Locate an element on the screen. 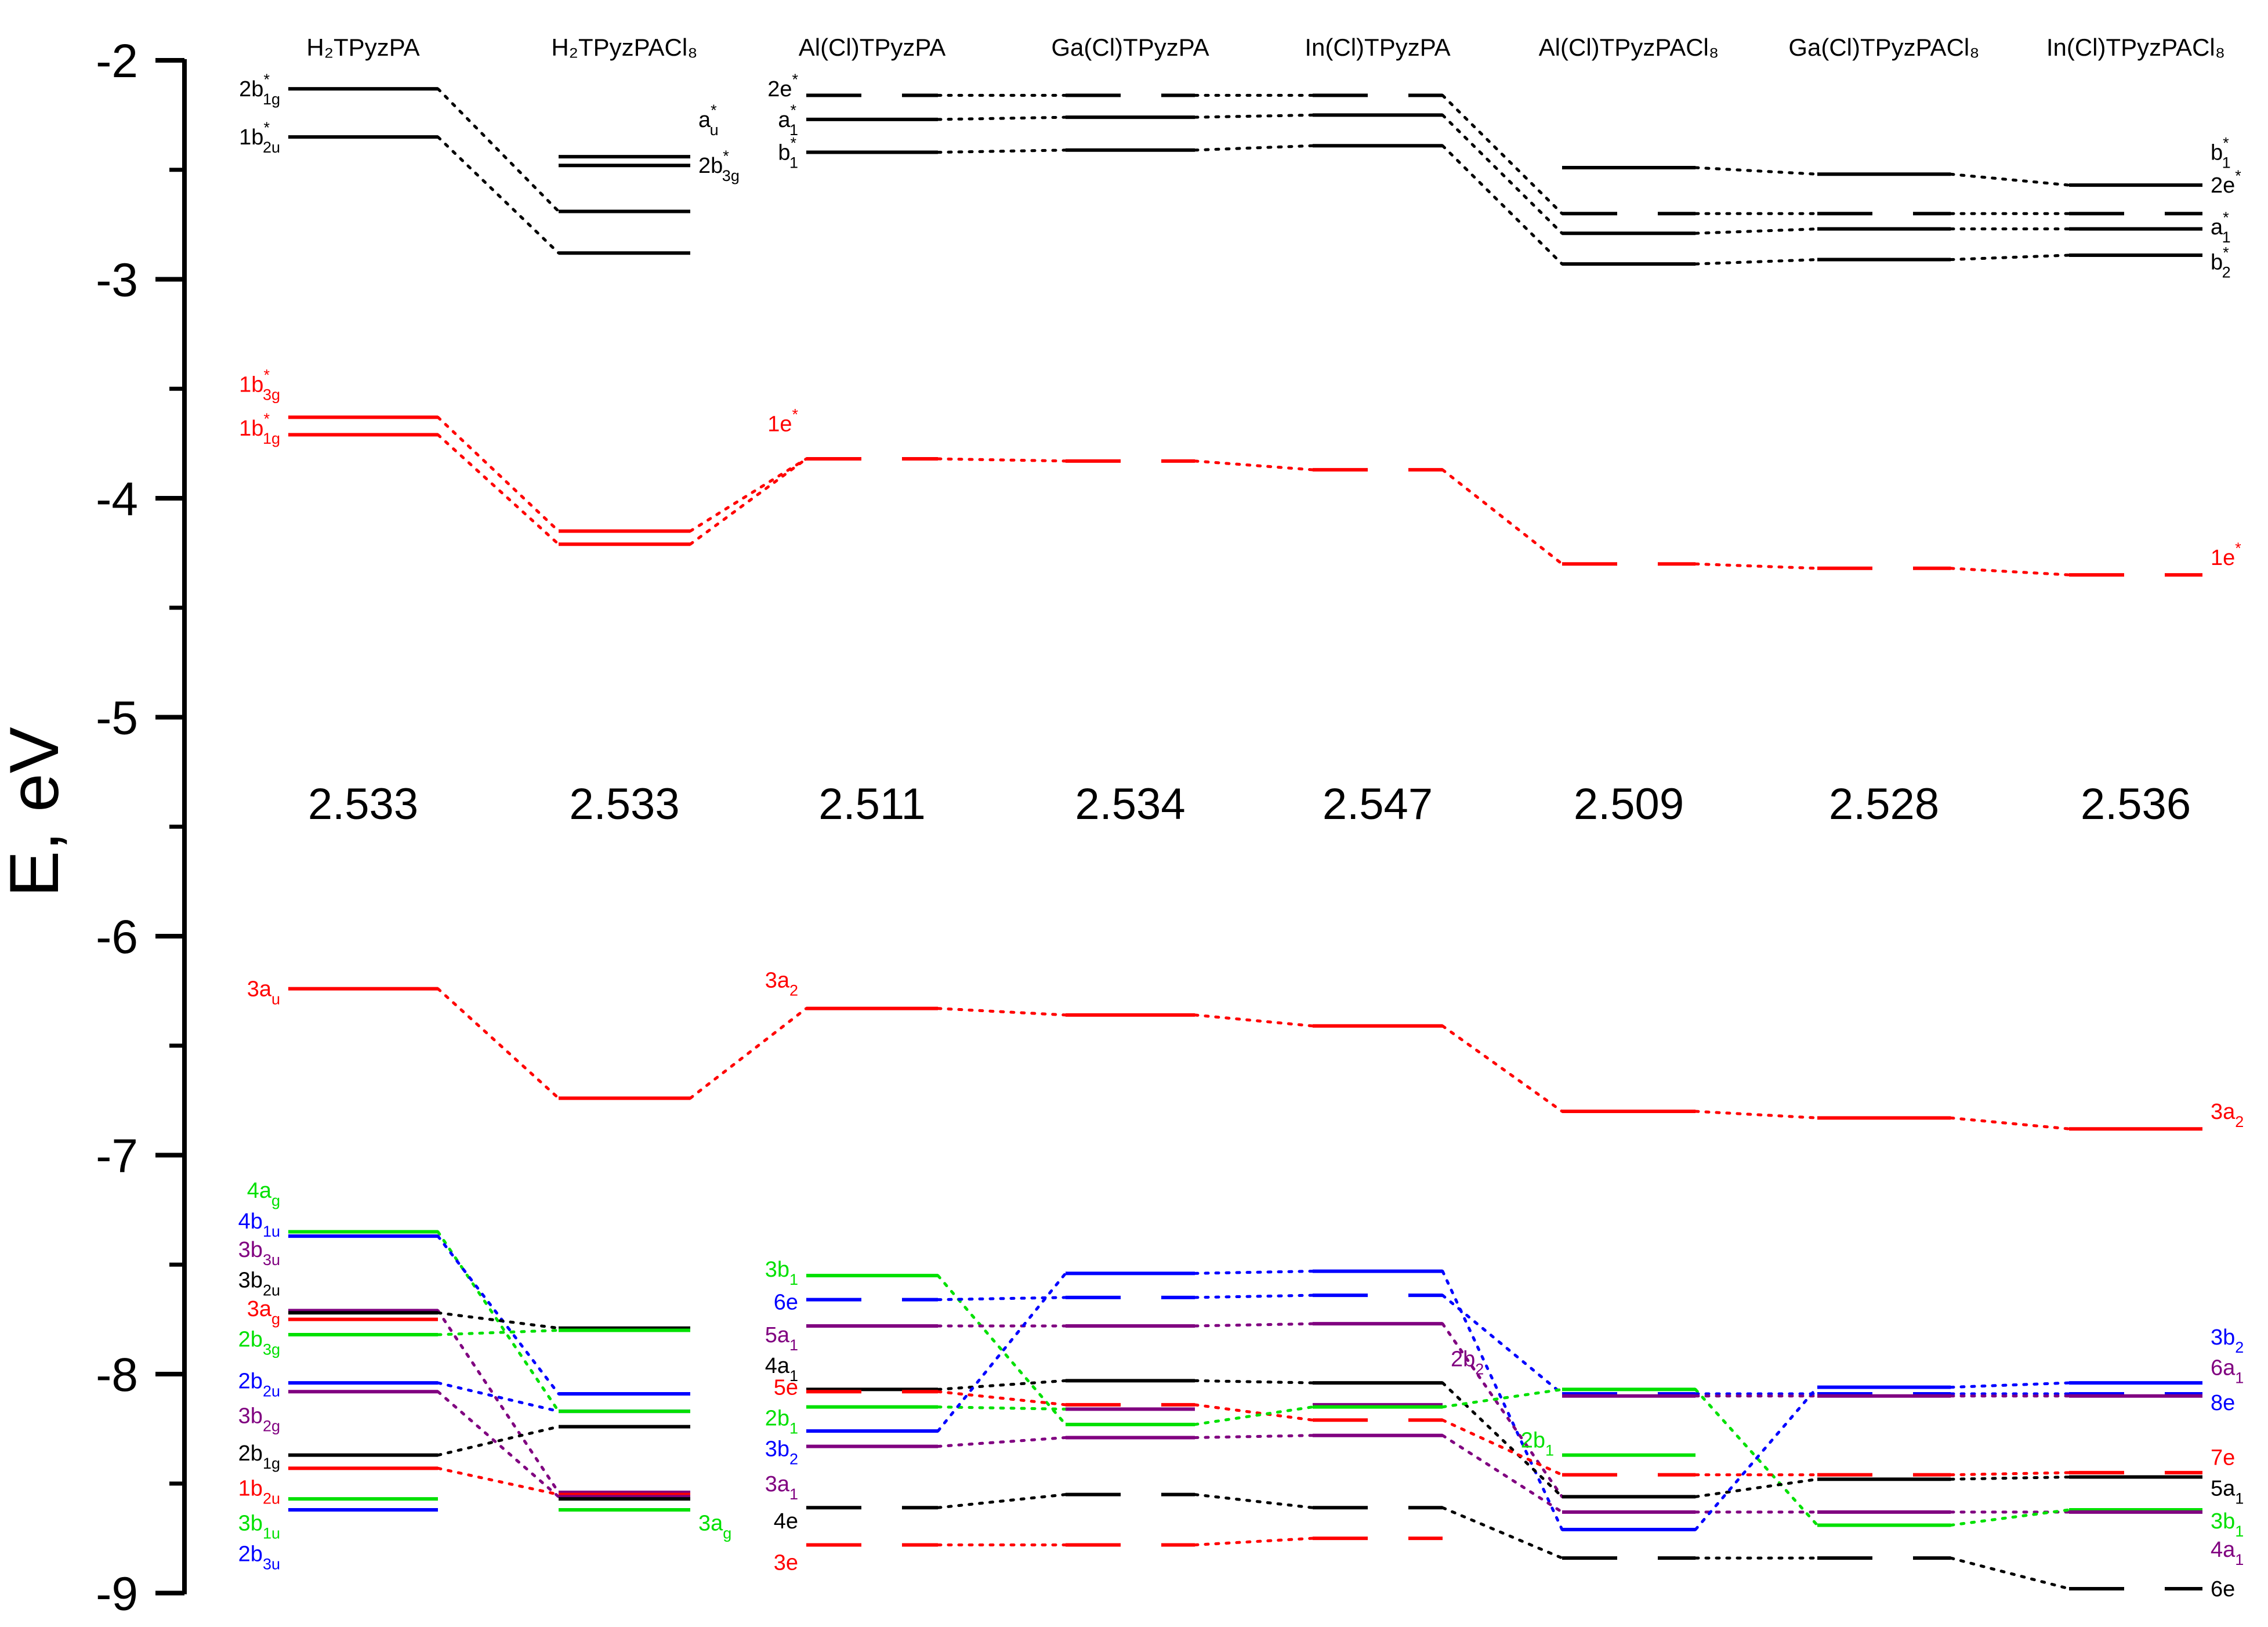 The width and height of the screenshot is (2268, 1627). orbital-label: 1b* 3g is located at coordinates (259, 386).